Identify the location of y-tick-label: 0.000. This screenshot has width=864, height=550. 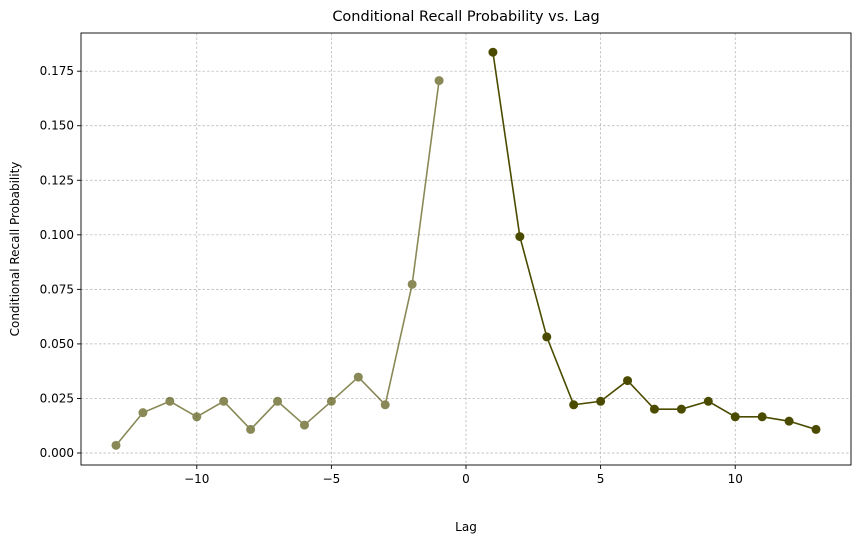
(57, 453).